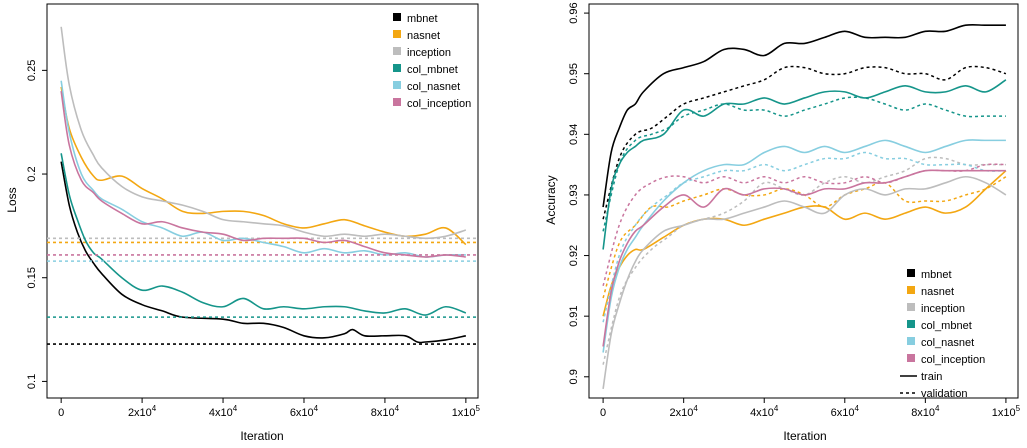 The width and height of the screenshot is (1027, 448). Describe the element at coordinates (32, 70) in the screenshot. I see `y-tick-label: 0.25` at that location.